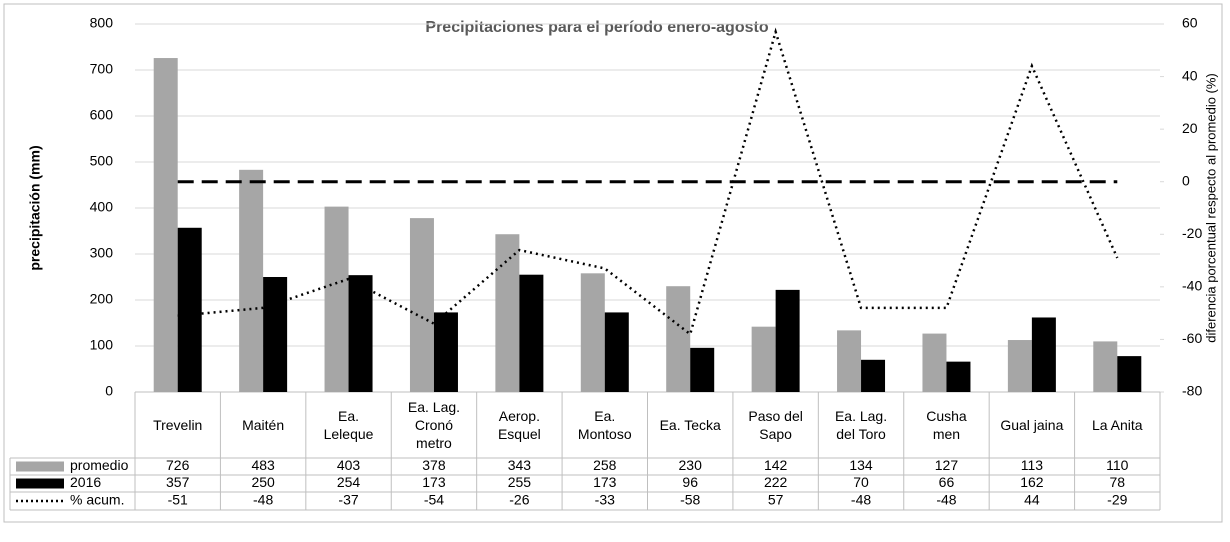 The image size is (1230, 542). What do you see at coordinates (102, 115) in the screenshot?
I see `y-tick-label: 600` at bounding box center [102, 115].